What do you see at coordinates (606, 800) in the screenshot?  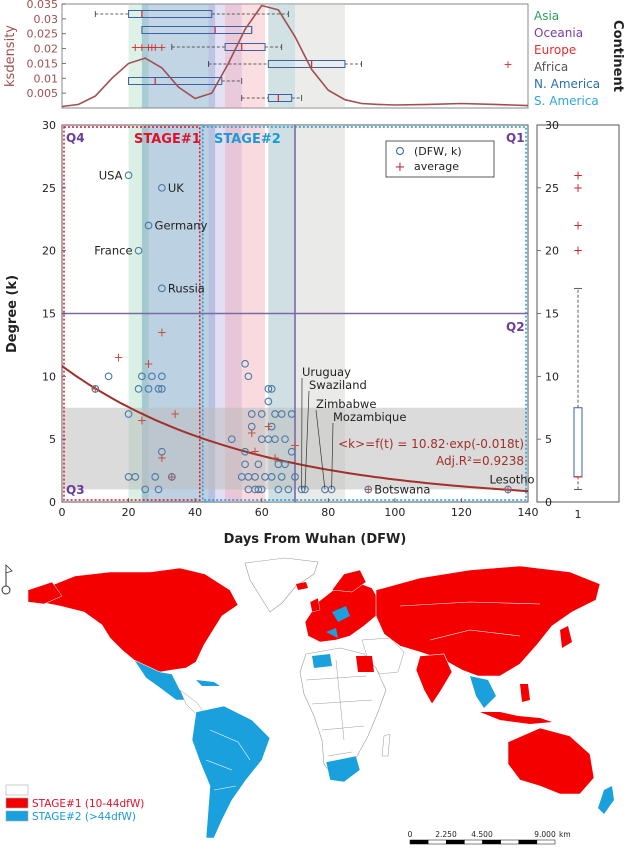 I see `new-zealand` at bounding box center [606, 800].